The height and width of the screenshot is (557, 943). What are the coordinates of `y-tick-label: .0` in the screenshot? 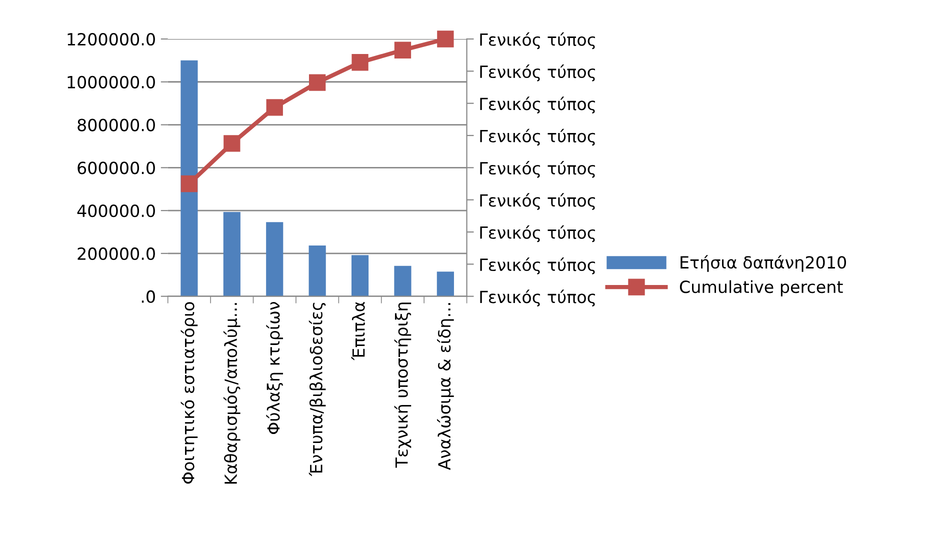 It's located at (148, 296).